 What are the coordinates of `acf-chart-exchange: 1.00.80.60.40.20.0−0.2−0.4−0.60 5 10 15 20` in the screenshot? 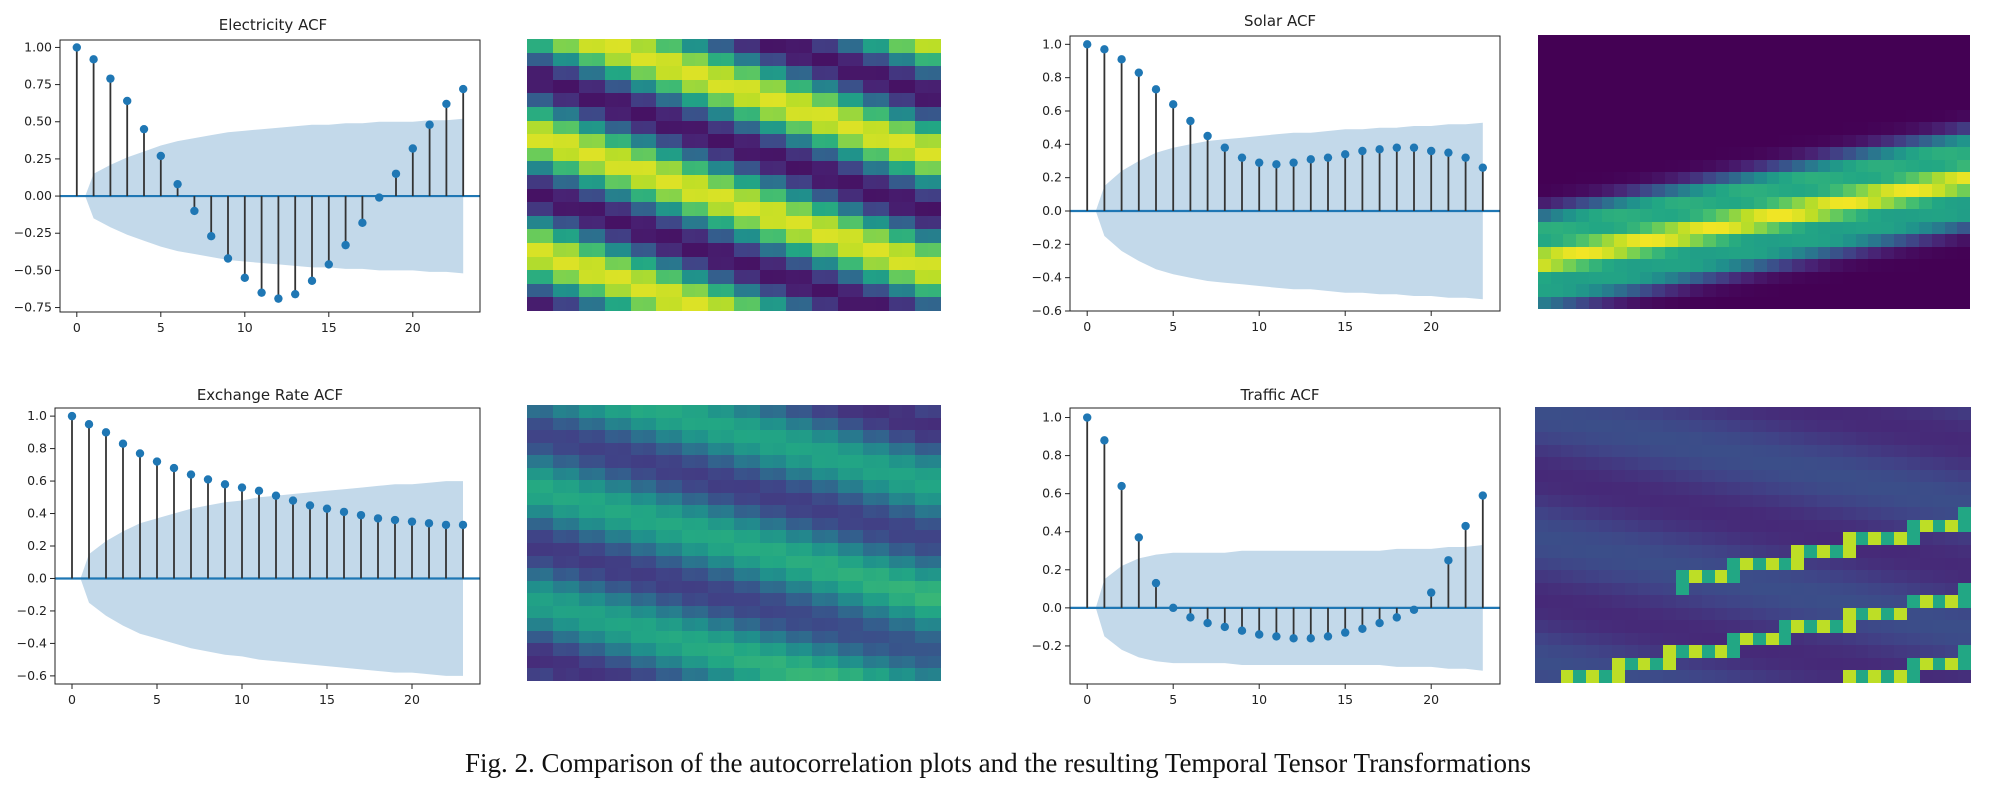 It's located at (249, 557).